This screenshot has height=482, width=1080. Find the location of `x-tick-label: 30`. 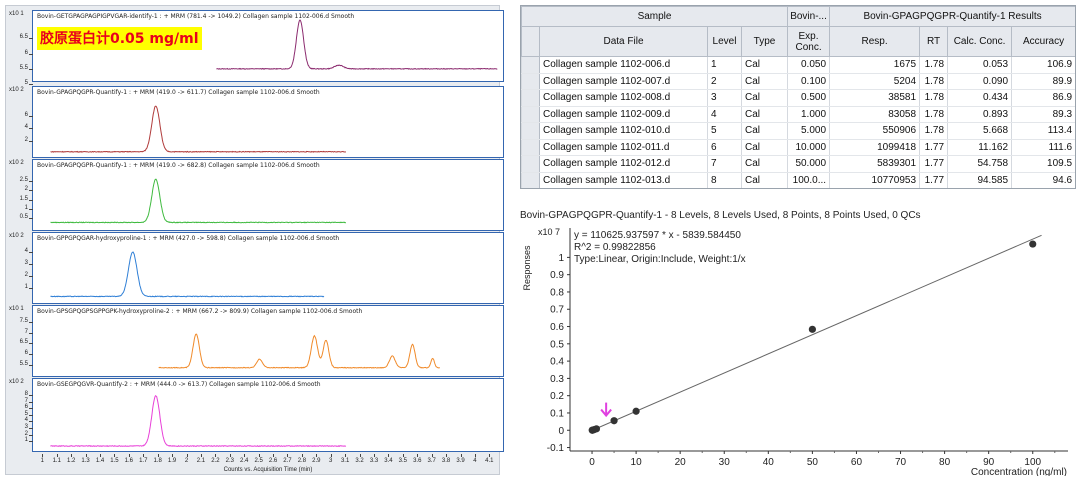

x-tick-label: 30 is located at coordinates (725, 462).